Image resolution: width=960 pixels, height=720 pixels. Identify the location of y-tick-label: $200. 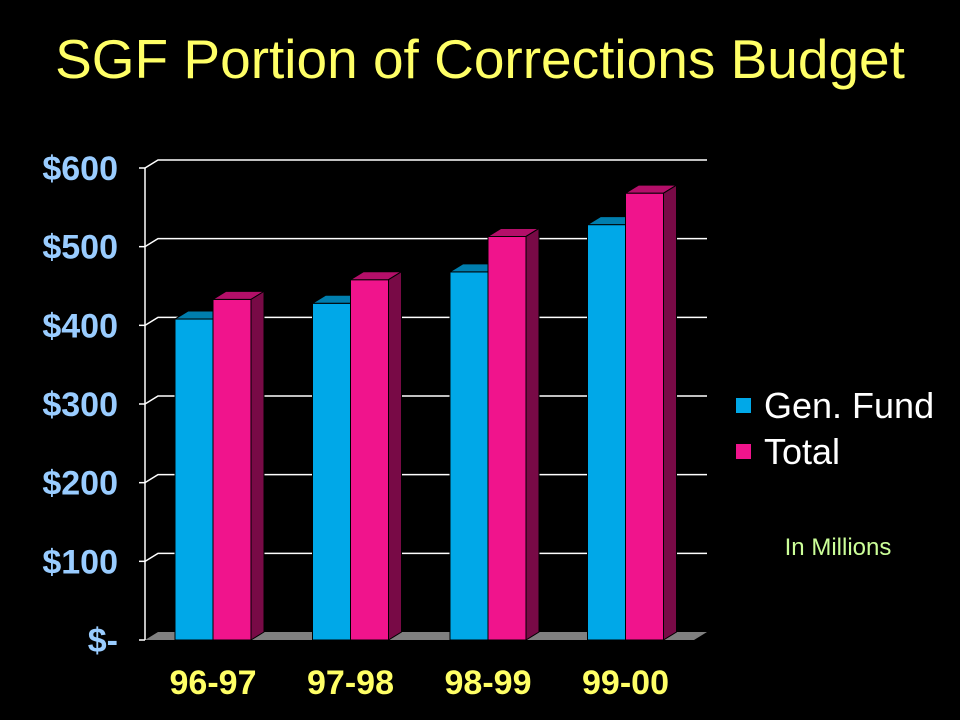
(80, 484).